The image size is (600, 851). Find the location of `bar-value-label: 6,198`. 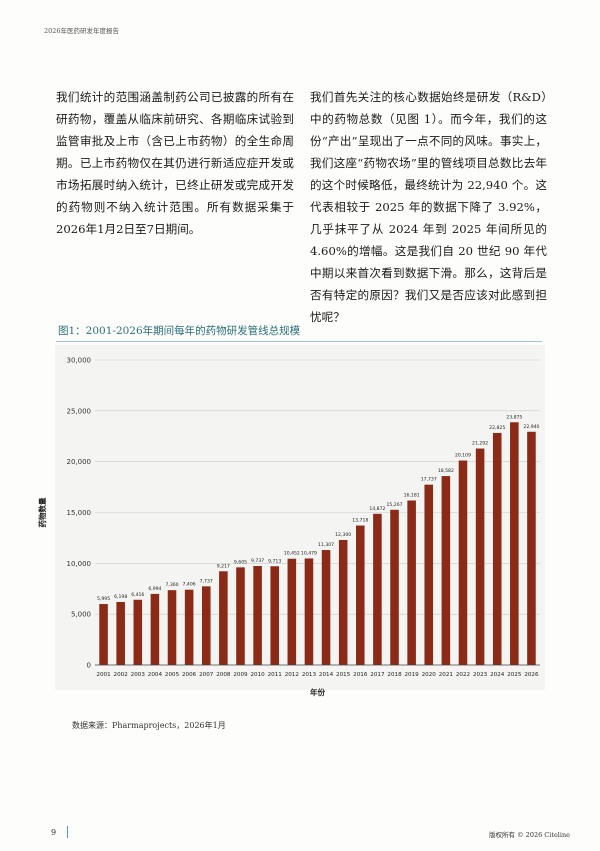

bar-value-label: 6,198 is located at coordinates (120, 597).